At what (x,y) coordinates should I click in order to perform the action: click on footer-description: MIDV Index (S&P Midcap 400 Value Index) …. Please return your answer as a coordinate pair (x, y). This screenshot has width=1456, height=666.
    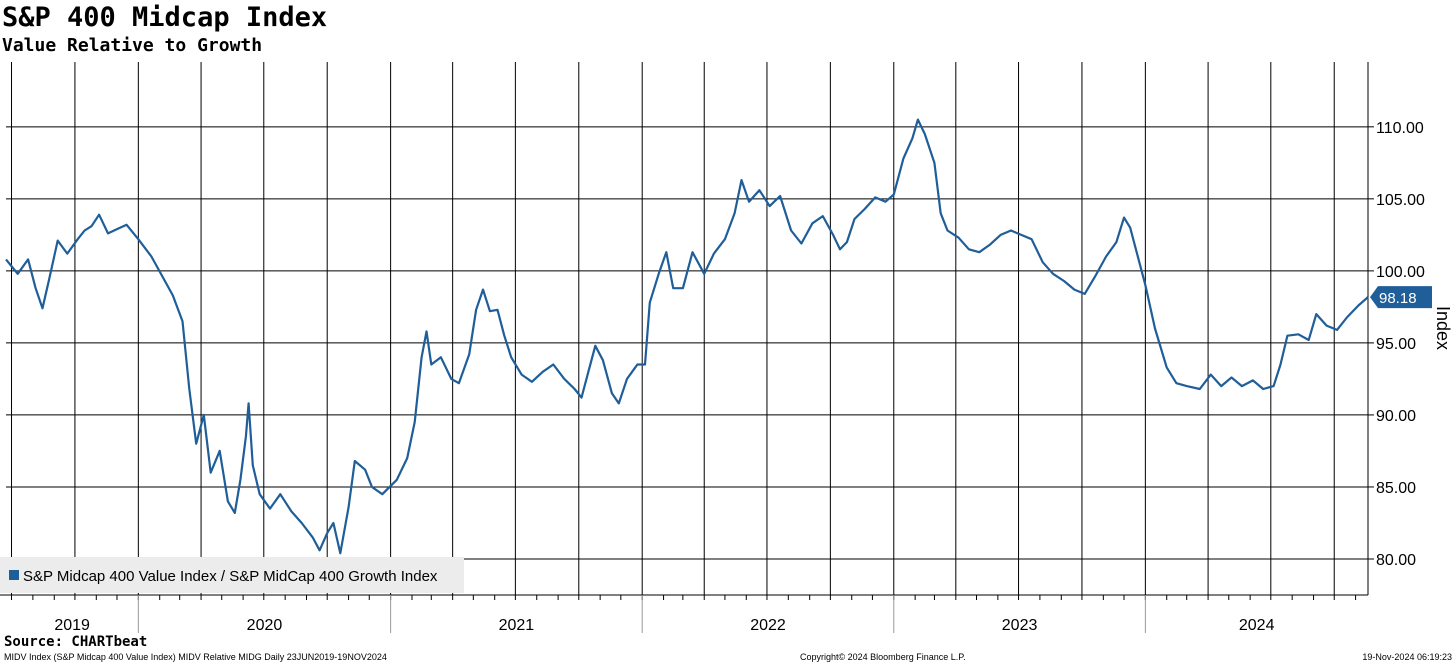
    Looking at the image, I should click on (195, 657).